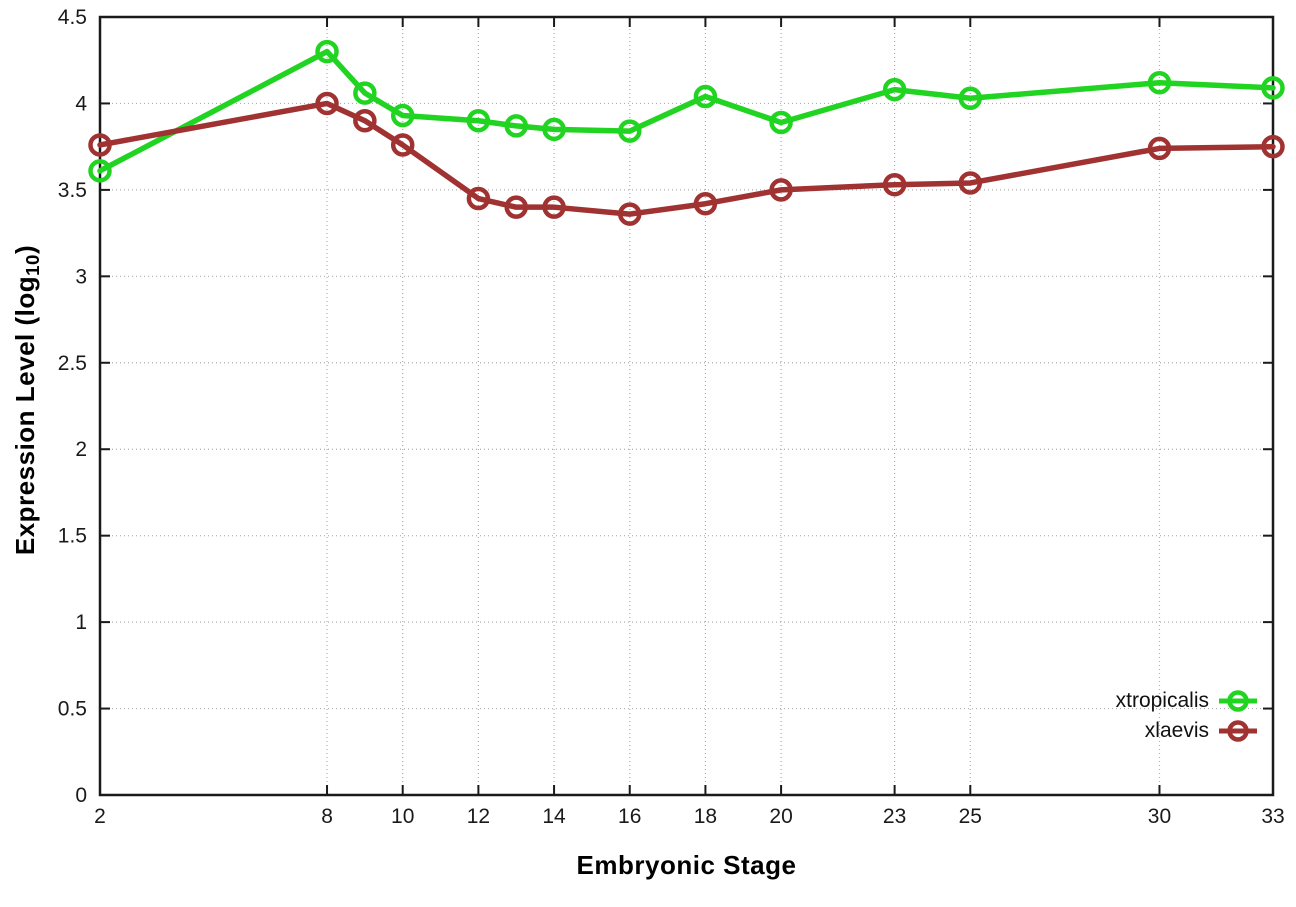 Image resolution: width=1296 pixels, height=907 pixels. I want to click on y-tick-label: 3.5, so click(72, 190).